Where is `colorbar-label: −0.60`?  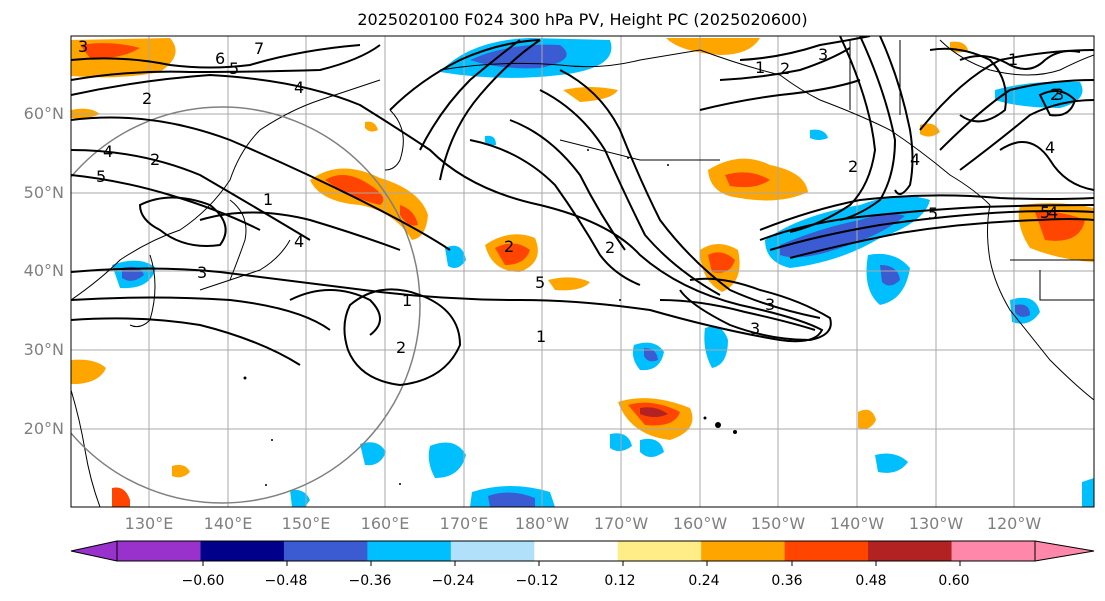 colorbar-label: −0.60 is located at coordinates (203, 581).